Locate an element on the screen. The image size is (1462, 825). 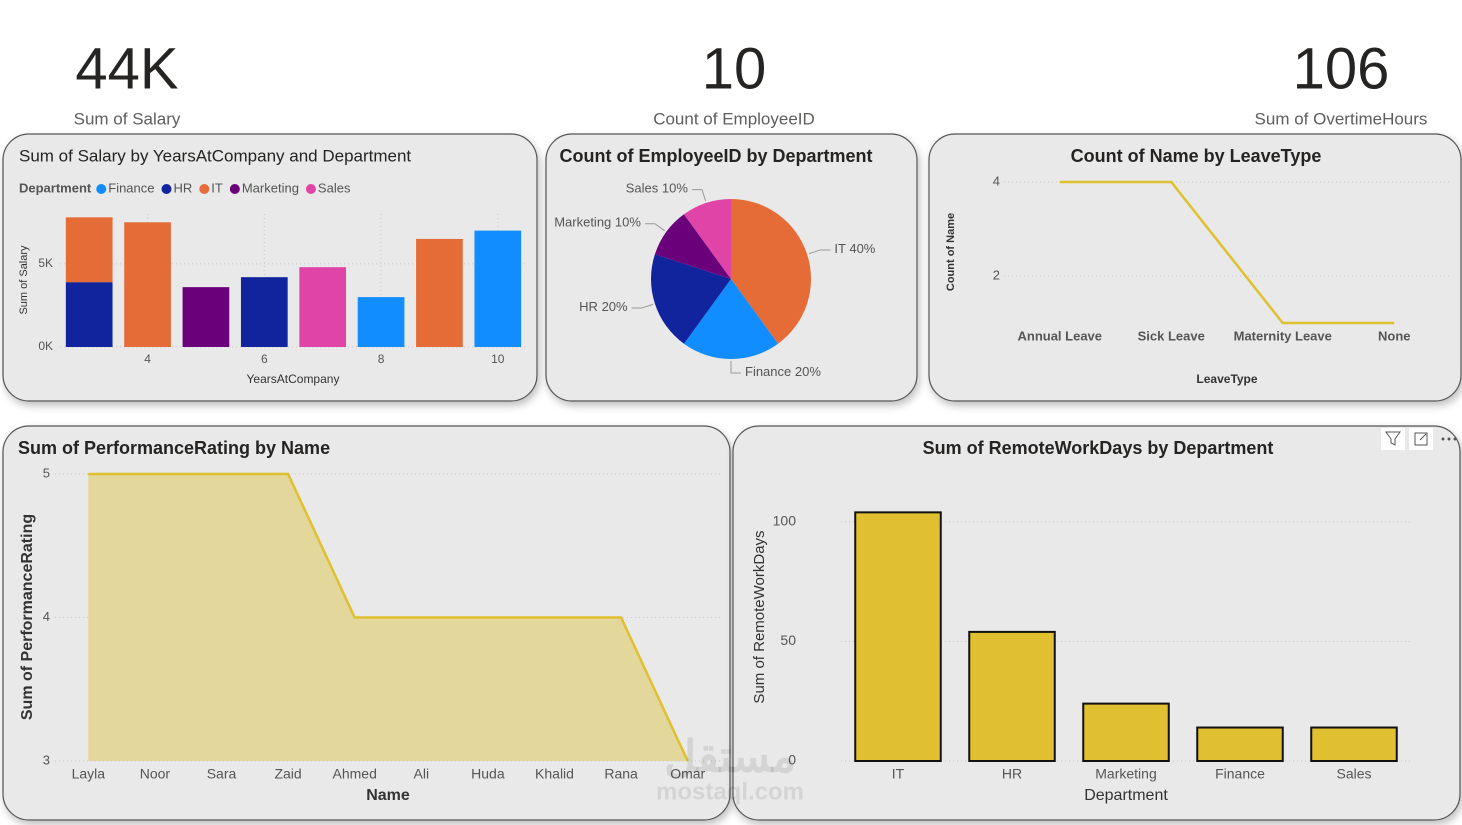
x-tick-label: 10 is located at coordinates (498, 359).